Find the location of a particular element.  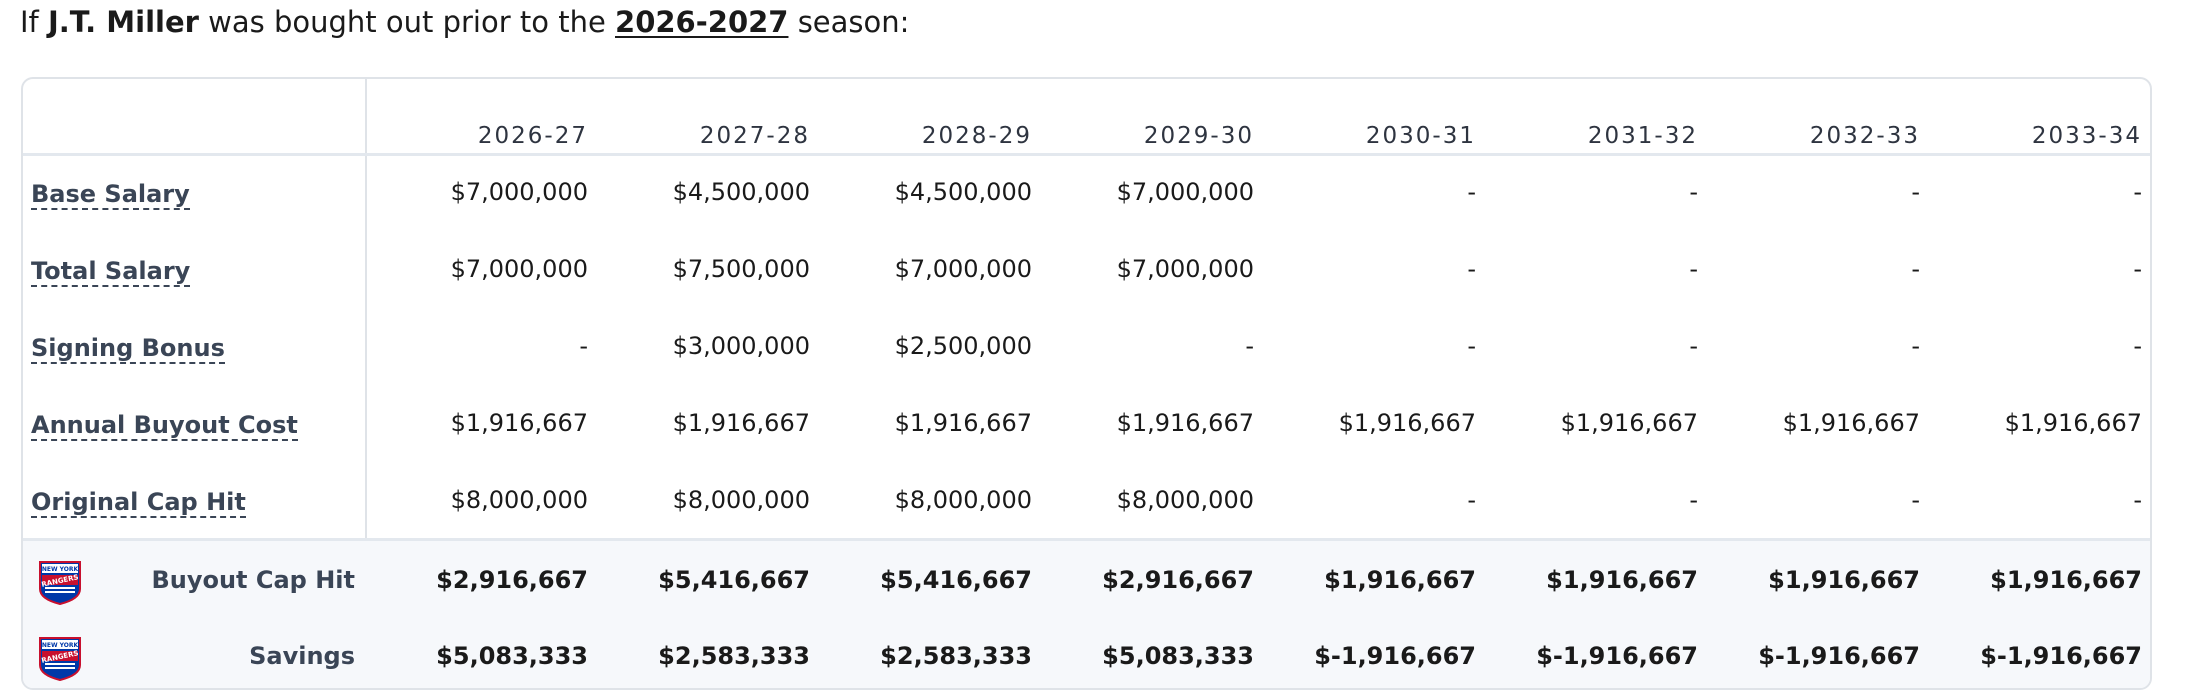

table-cell: $3,000,000 is located at coordinates (741, 346).